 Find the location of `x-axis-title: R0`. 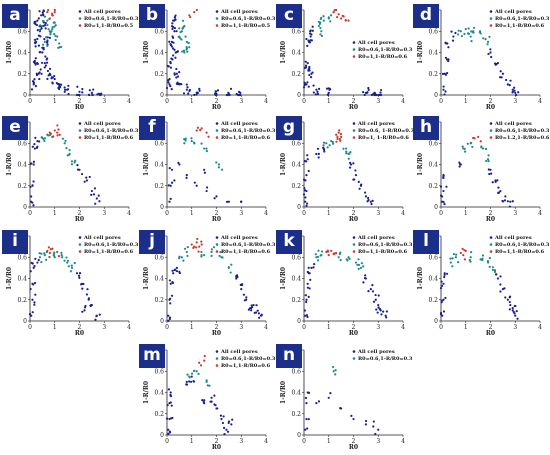

x-axis-title: R0 is located at coordinates (353, 107).